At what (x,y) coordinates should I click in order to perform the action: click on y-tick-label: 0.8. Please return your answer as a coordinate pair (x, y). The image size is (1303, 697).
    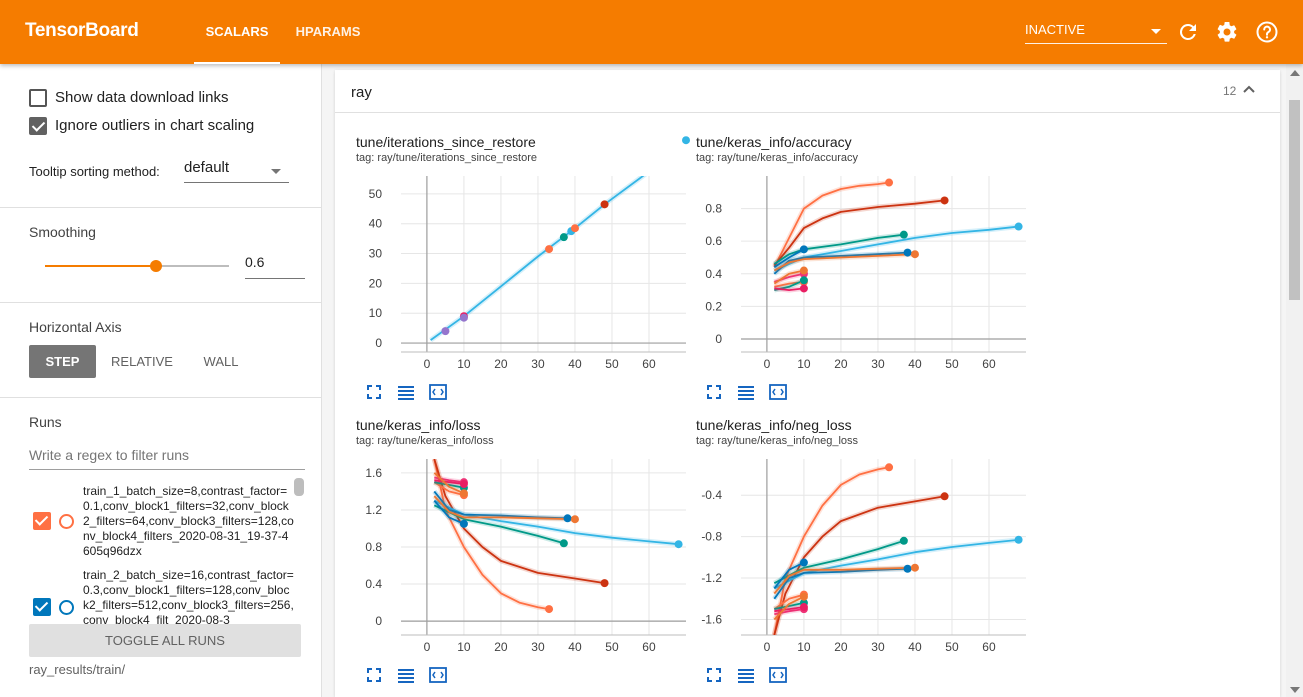
    Looking at the image, I should click on (373, 547).